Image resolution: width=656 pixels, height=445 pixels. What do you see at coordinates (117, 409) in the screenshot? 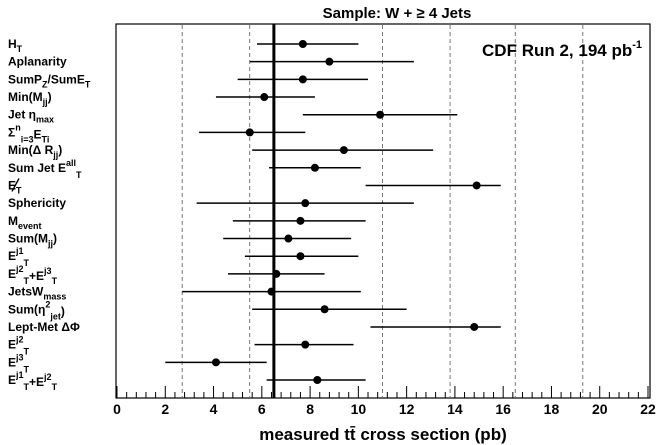
I see `x-tick-label: 0` at bounding box center [117, 409].